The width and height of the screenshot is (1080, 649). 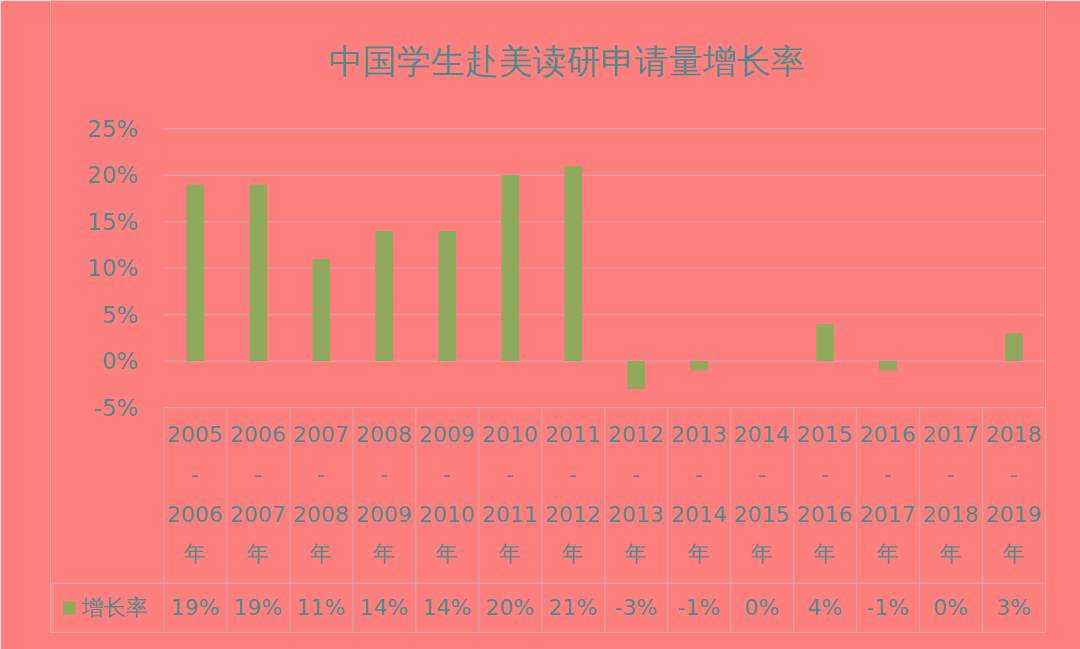 What do you see at coordinates (636, 608) in the screenshot?
I see `data-label: -3%` at bounding box center [636, 608].